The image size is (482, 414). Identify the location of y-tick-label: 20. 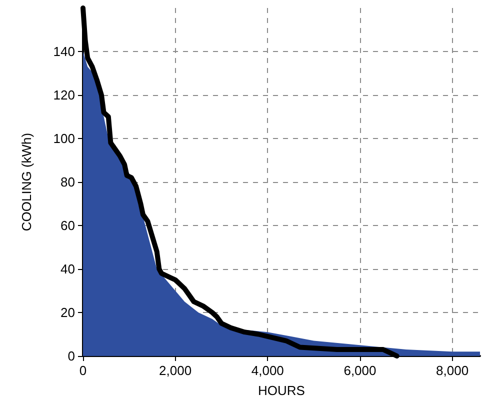
(67, 312).